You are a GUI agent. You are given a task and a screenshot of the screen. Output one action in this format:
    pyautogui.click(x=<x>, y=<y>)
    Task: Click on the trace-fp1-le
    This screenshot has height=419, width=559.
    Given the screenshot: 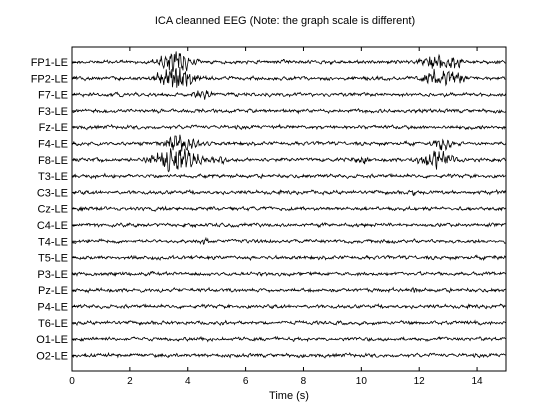 What is the action you would take?
    pyautogui.click(x=289, y=61)
    